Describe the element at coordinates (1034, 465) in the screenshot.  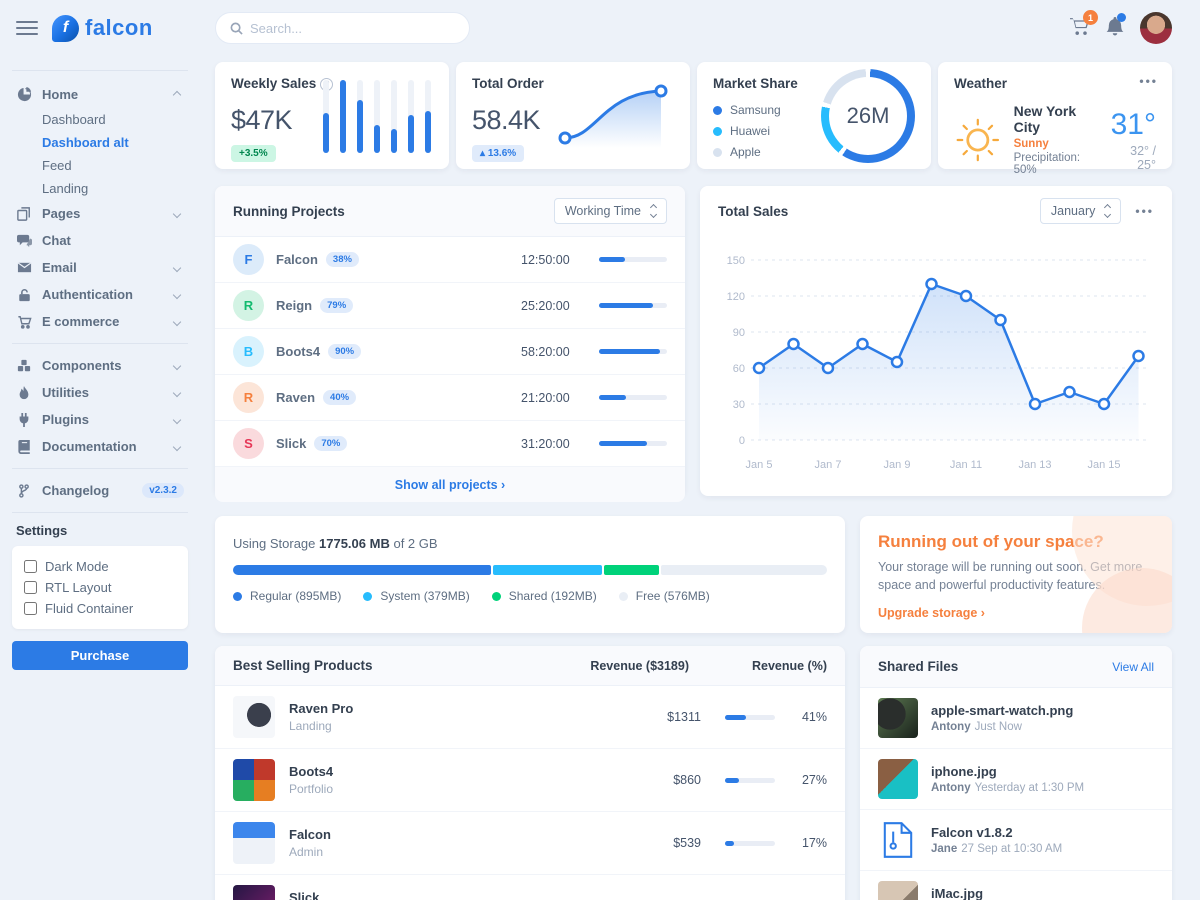
I see `svg-text: Jan 13` at that location.